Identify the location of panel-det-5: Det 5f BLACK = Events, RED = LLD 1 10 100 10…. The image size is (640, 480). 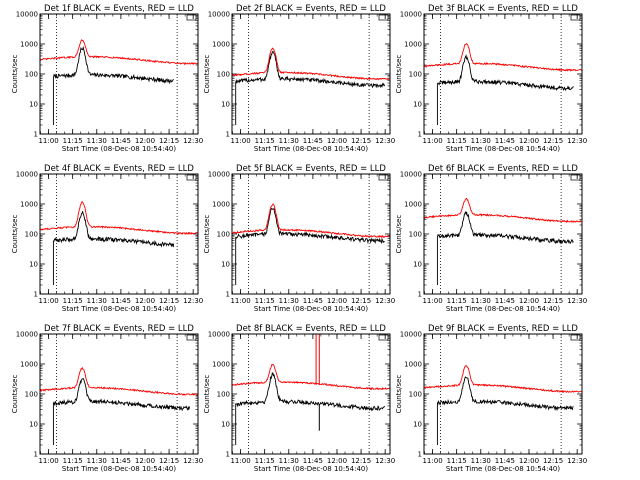
(299, 238).